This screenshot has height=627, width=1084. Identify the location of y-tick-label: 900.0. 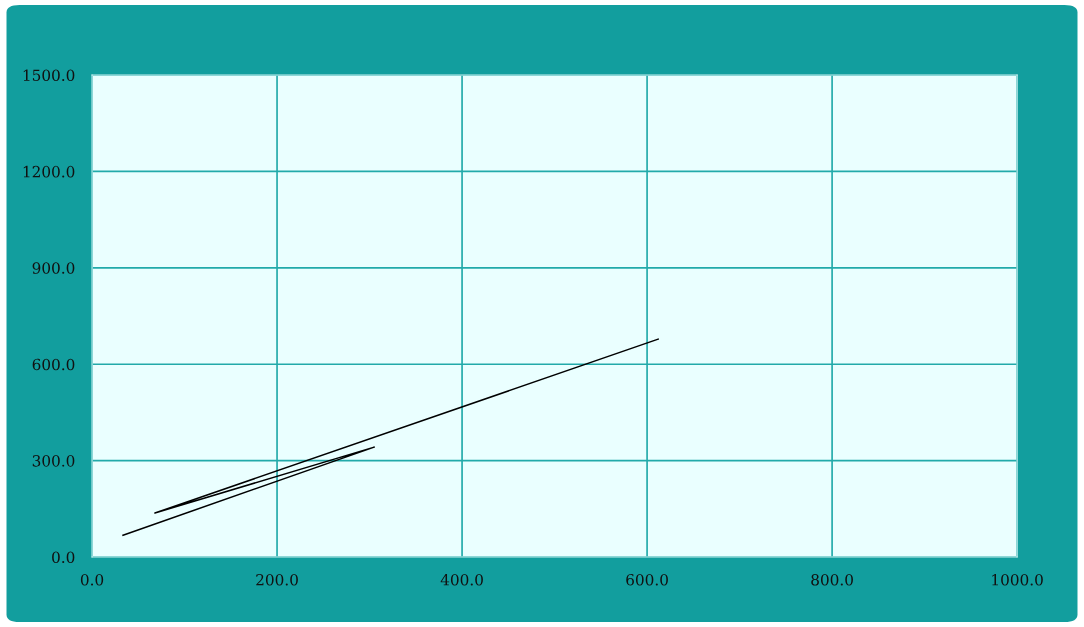
(53, 268).